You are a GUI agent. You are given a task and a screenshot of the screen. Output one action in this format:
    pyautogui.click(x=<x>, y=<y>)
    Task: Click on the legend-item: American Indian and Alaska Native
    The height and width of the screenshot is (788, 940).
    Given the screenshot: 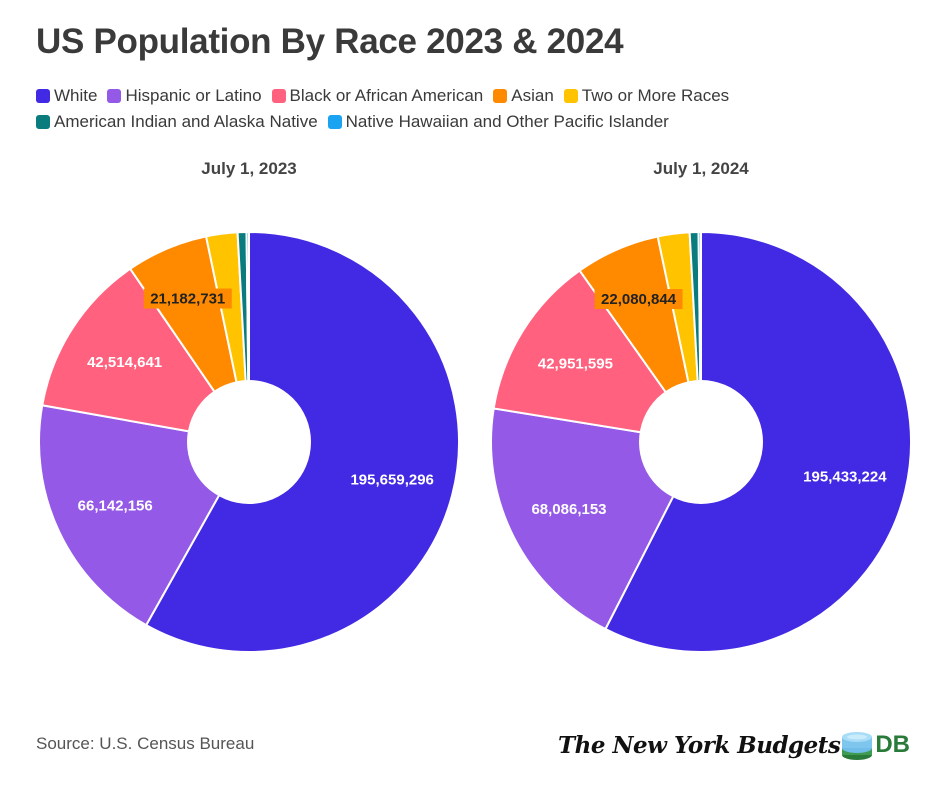 What is the action you would take?
    pyautogui.click(x=177, y=122)
    